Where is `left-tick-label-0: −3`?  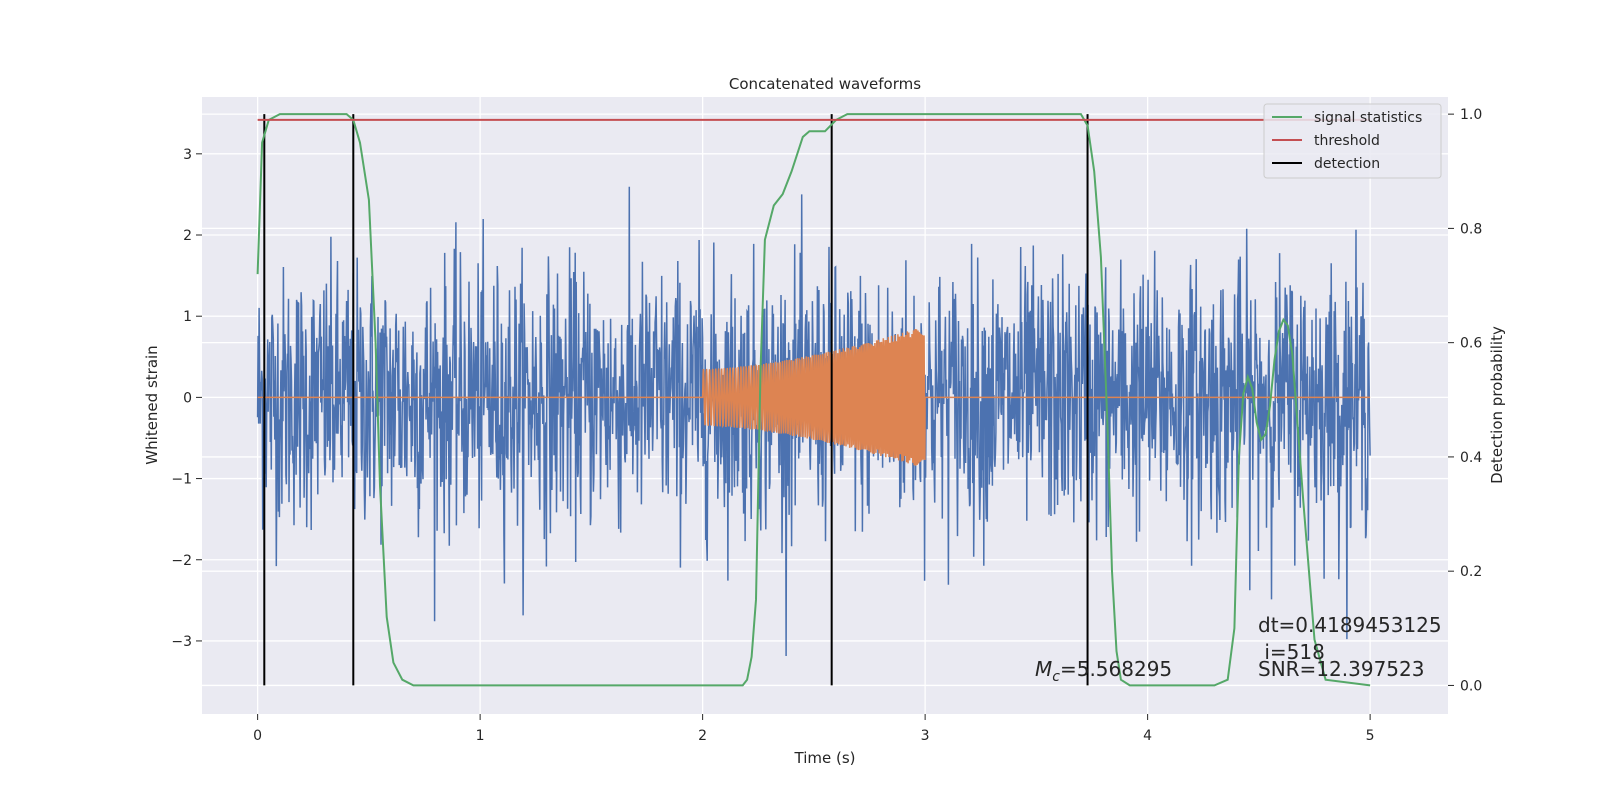
left-tick-label-0: −3 is located at coordinates (181, 642).